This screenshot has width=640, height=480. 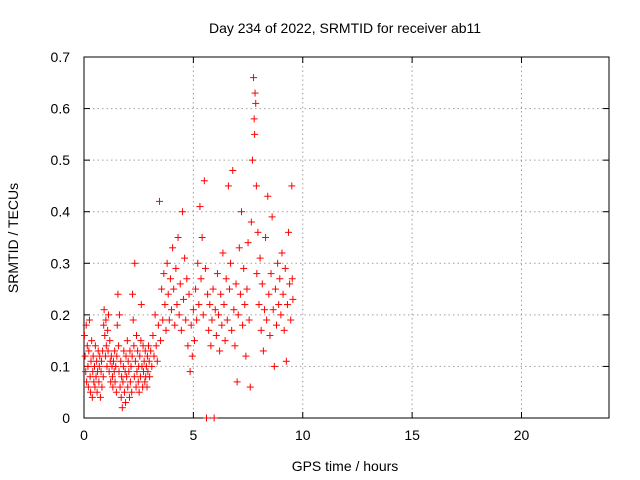 What do you see at coordinates (61, 109) in the screenshot?
I see `y-tick-label: 0.6` at bounding box center [61, 109].